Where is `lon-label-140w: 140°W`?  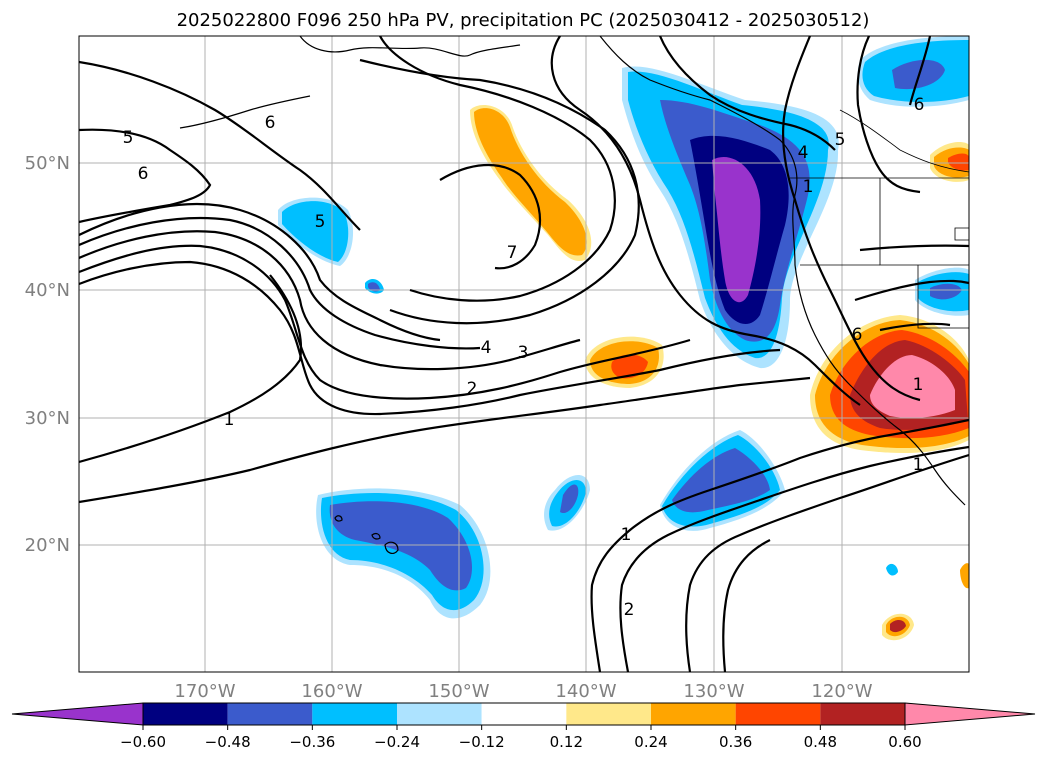
lon-label-140w: 140°W is located at coordinates (585, 691).